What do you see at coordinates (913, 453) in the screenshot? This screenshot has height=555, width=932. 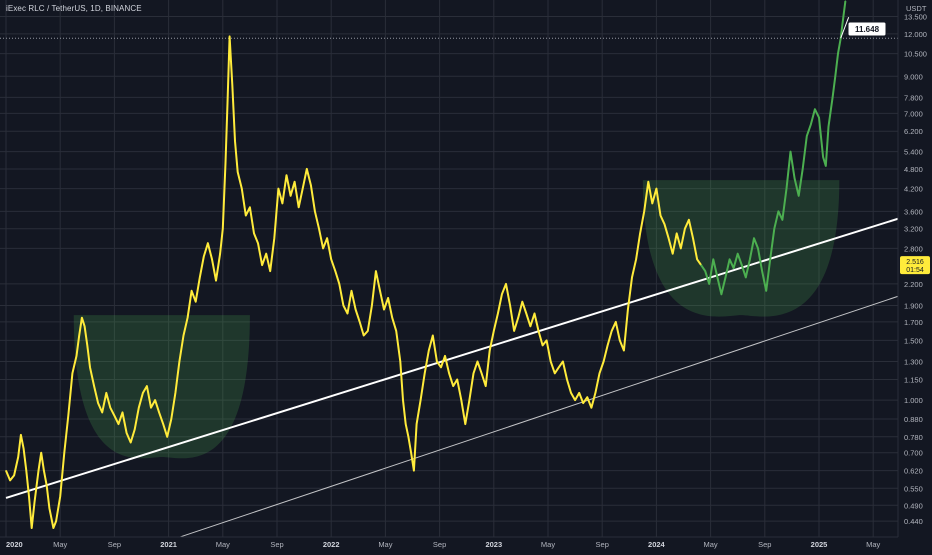 I see `price-tick-label: 0.700` at bounding box center [913, 453].